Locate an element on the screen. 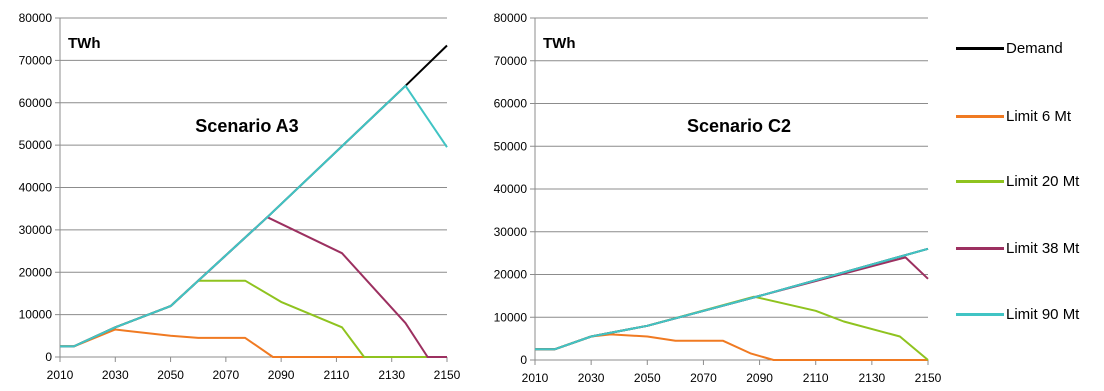  legend-item-limit-20: Limit 20 Mt is located at coordinates (1017, 181).